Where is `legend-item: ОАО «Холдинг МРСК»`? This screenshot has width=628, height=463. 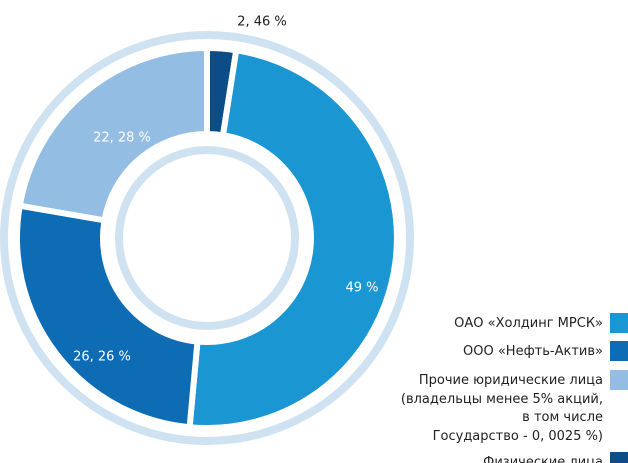
legend-item: ОАО «Холдинг МРСК» is located at coordinates (541, 323).